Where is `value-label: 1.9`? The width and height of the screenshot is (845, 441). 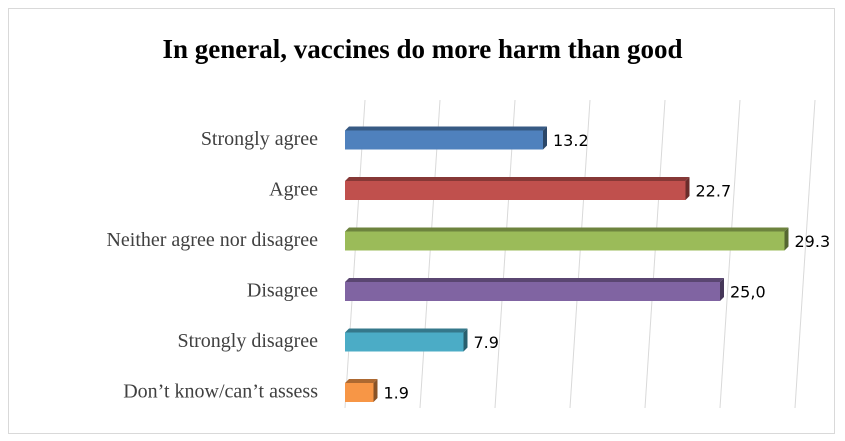 value-label: 1.9 is located at coordinates (396, 393).